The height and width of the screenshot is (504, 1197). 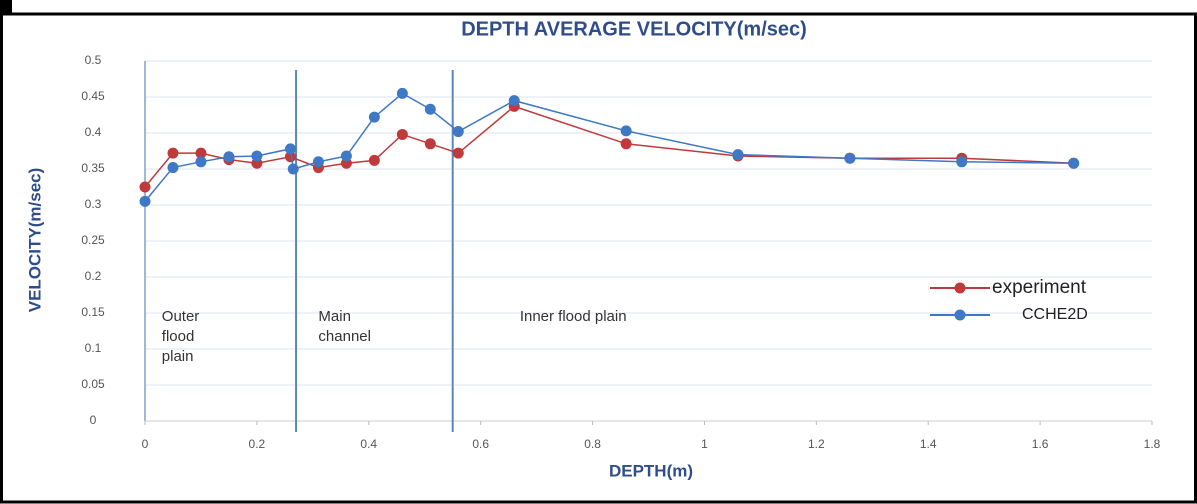 I want to click on y-axis-label: VELOCITY(m/sec), so click(x=34, y=240).